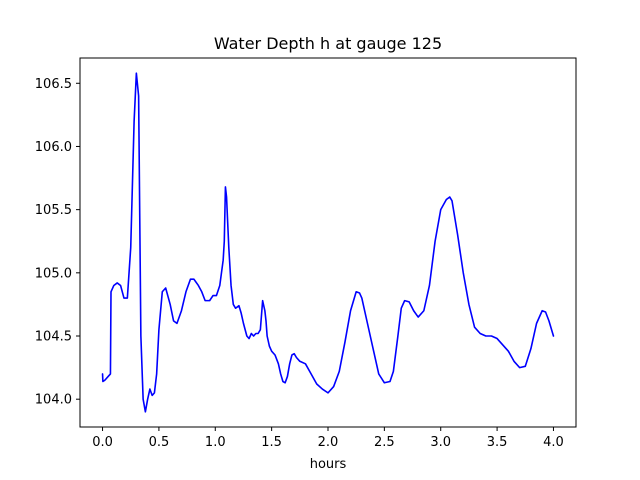  What do you see at coordinates (384, 442) in the screenshot?
I see `x-tick-label: 2.5` at bounding box center [384, 442].